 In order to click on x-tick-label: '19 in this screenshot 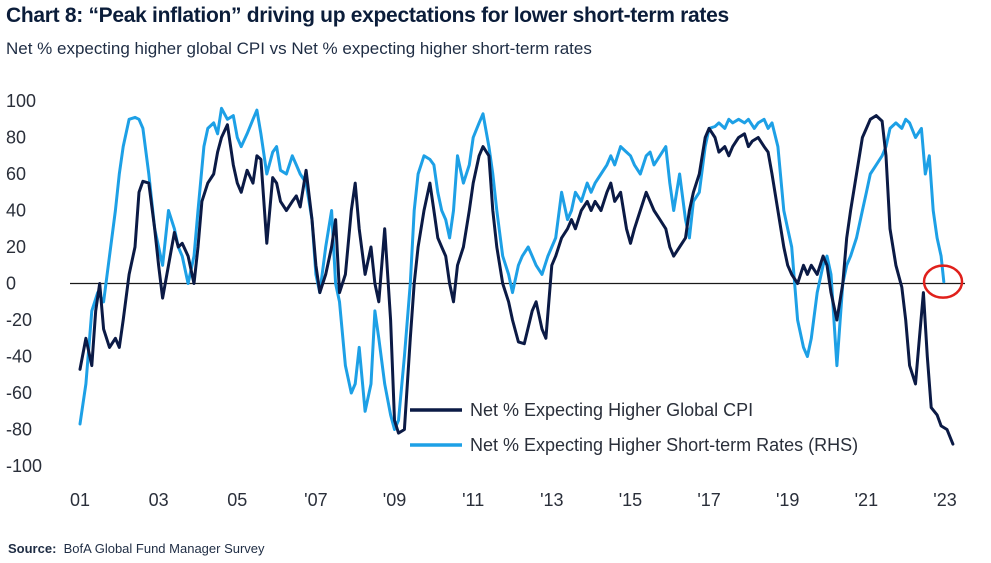, I will do `click(787, 500)`.